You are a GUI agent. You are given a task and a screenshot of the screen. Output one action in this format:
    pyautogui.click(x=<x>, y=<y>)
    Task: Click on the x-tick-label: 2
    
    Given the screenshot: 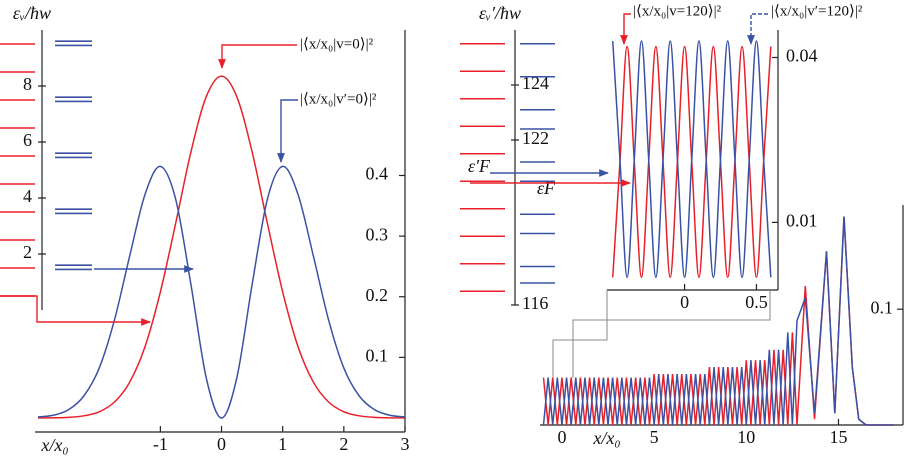 What is the action you would take?
    pyautogui.click(x=343, y=444)
    